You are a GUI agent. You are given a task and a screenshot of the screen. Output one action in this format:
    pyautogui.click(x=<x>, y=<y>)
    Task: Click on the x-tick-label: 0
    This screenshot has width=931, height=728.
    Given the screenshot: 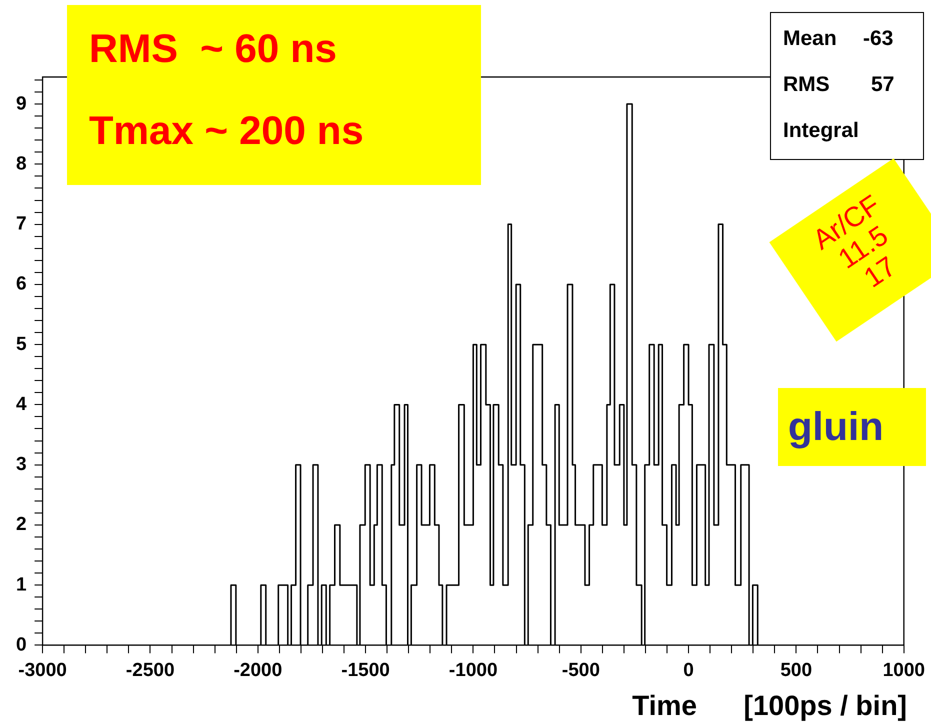 What is the action you would take?
    pyautogui.click(x=688, y=670)
    